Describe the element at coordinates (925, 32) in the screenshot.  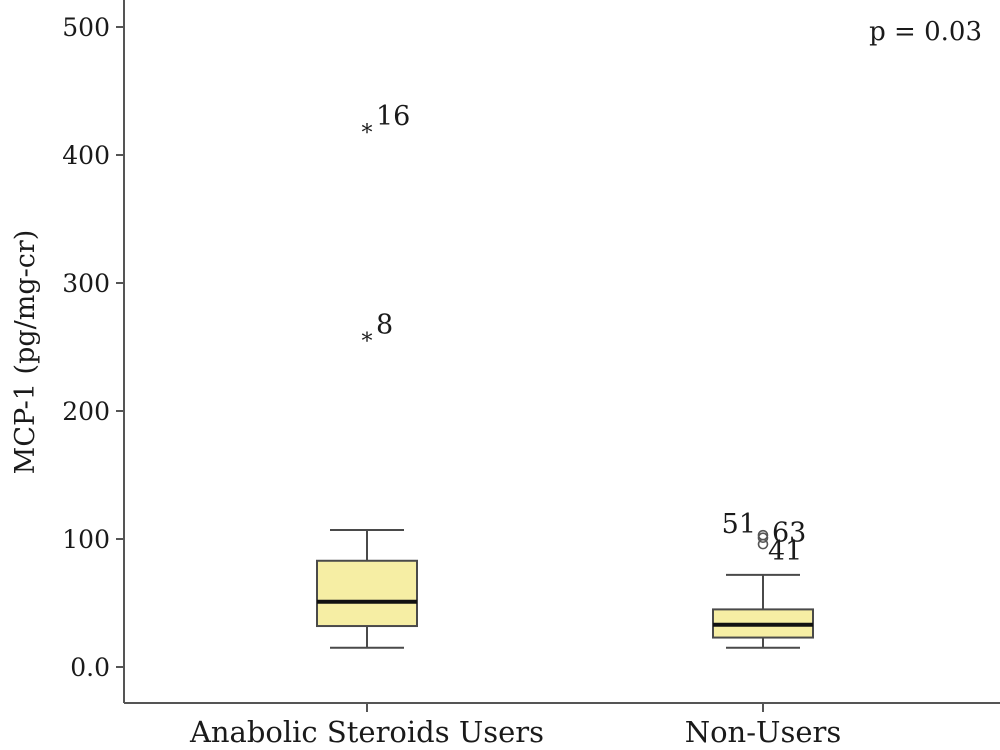
I see `p-value-annotation: p = 0.03` at that location.